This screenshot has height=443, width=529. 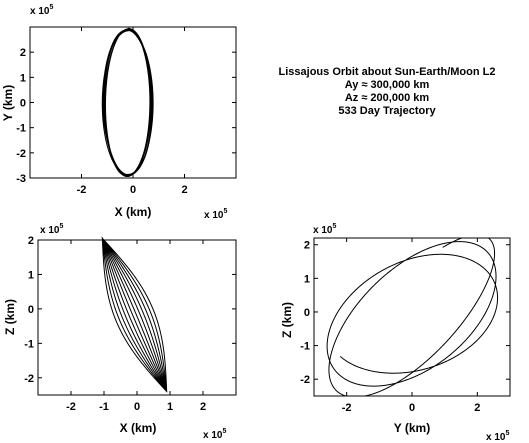 I want to click on xy-ytick-label: 1, so click(x=23, y=78).